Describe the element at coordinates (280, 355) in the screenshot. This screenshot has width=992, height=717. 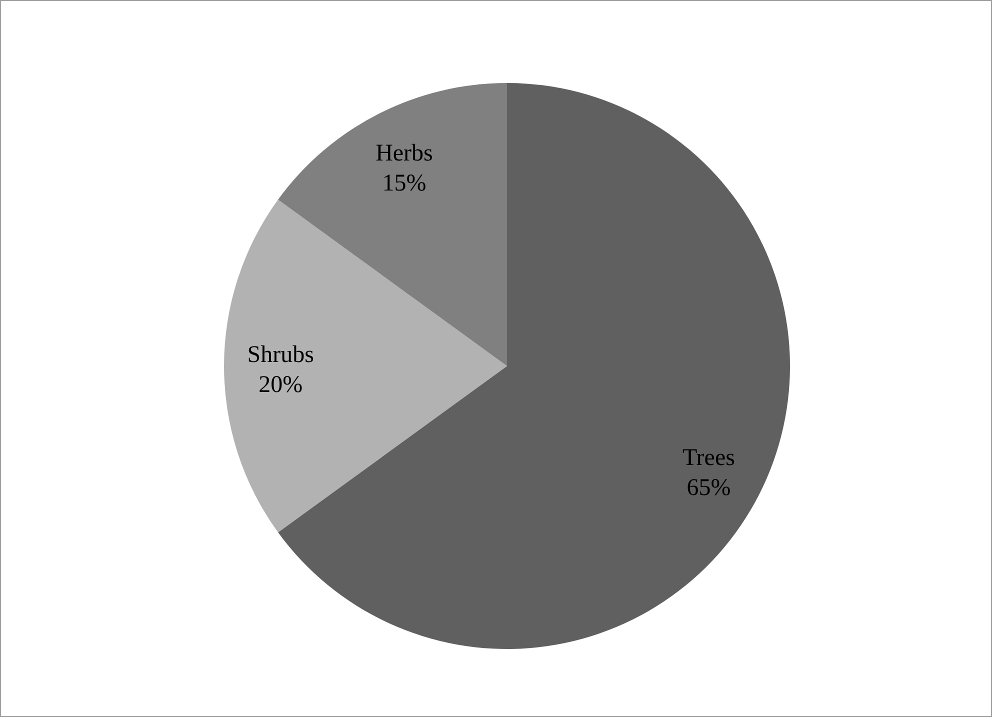
I see `slice-label: Shrubs` at that location.